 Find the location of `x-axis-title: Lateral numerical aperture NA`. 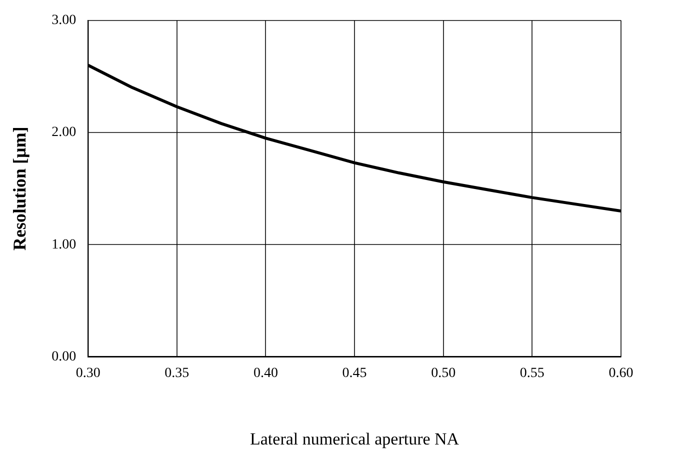

x-axis-title: Lateral numerical aperture NA is located at coordinates (355, 438).